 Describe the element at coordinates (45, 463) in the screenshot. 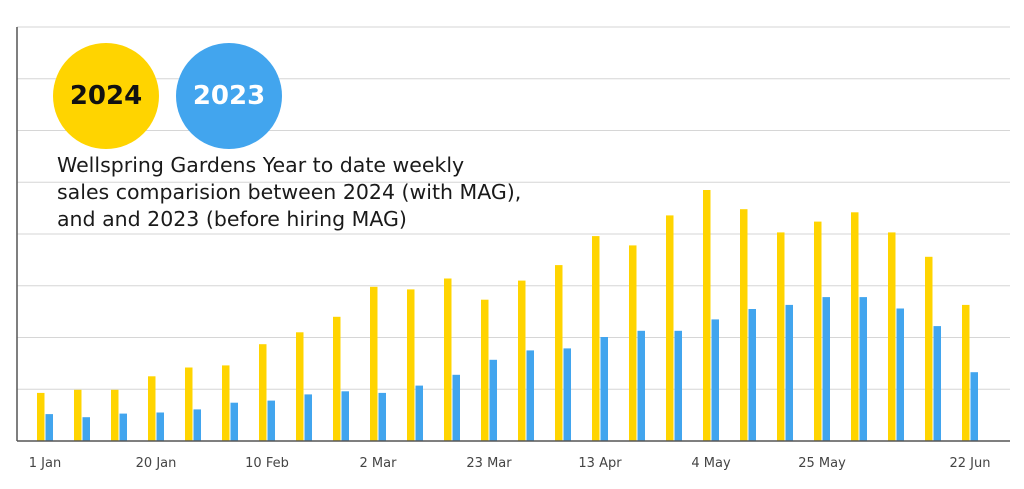

I see `x-tick-label: 1 Jan` at that location.